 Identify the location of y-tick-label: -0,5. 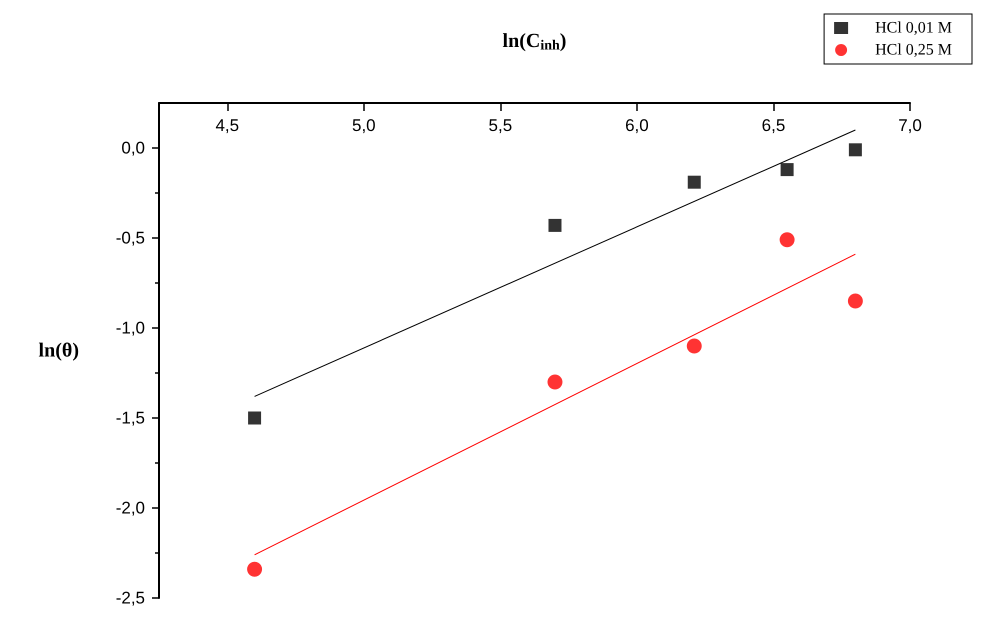
(130, 238).